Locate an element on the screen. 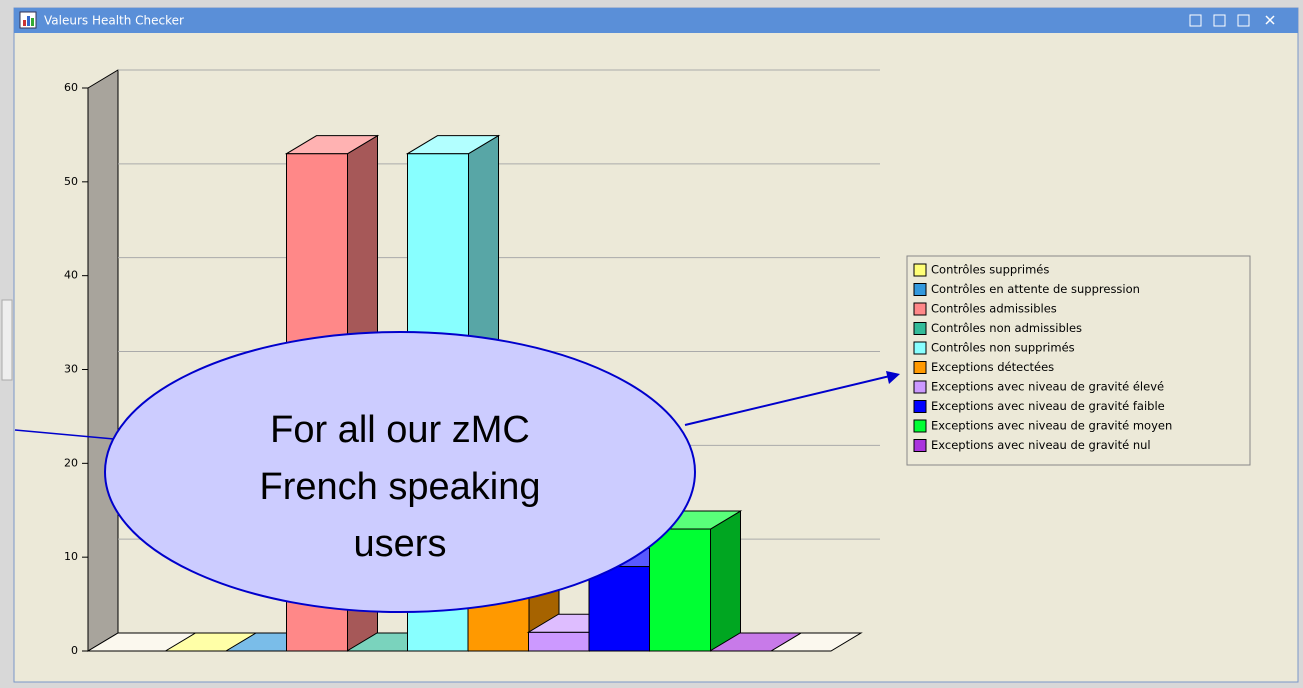 Image resolution: width=1303 pixels, height=688 pixels. callout-text: For all our zMC is located at coordinates (400, 430).